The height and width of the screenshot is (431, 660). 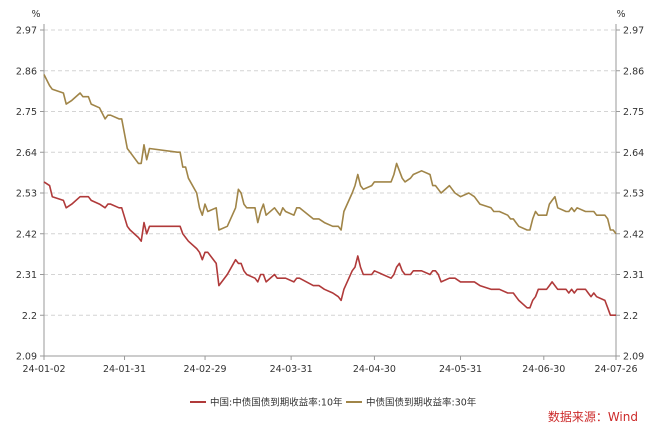 I want to click on y-left-tick-label: 2.09, so click(x=26, y=357).